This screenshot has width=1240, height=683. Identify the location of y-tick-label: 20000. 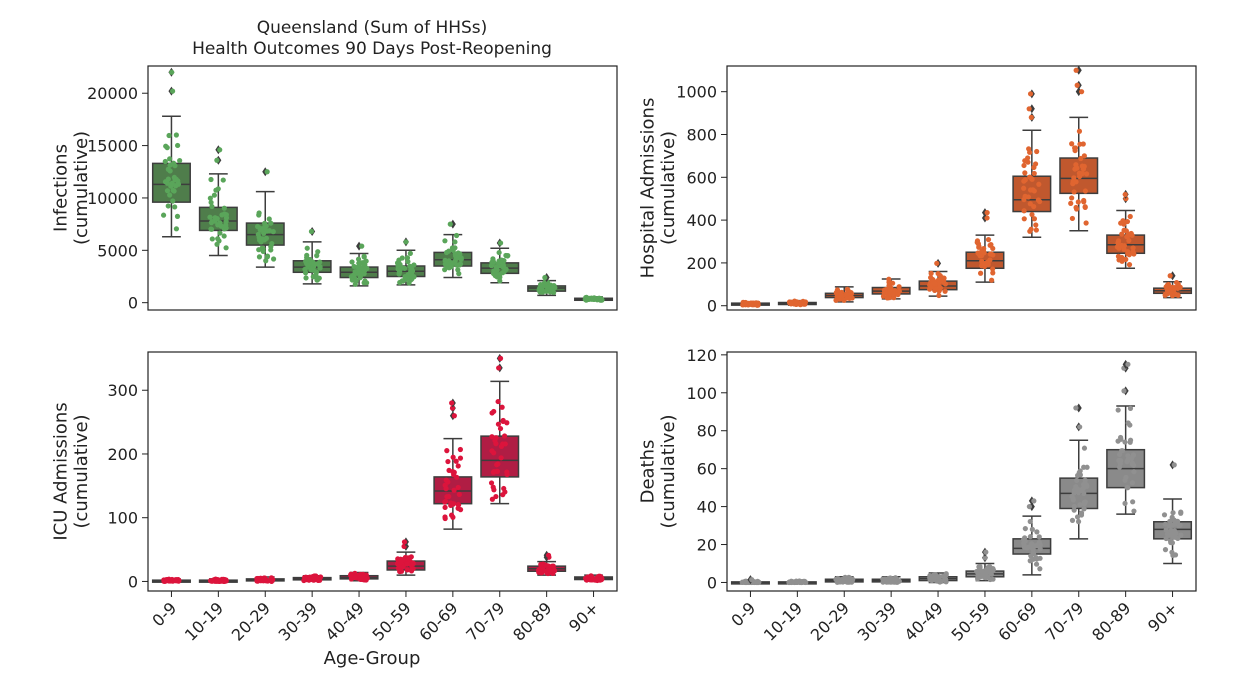
(112, 93).